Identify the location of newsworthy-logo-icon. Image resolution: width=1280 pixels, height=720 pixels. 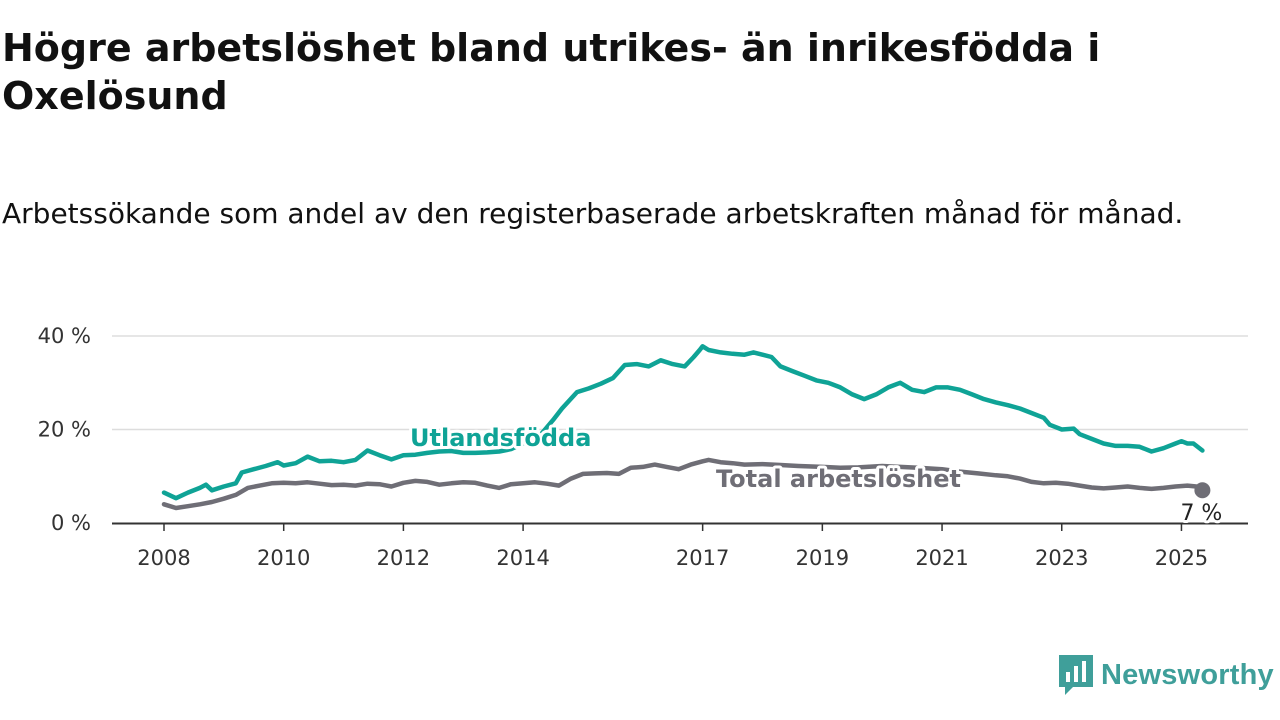
(1076, 675).